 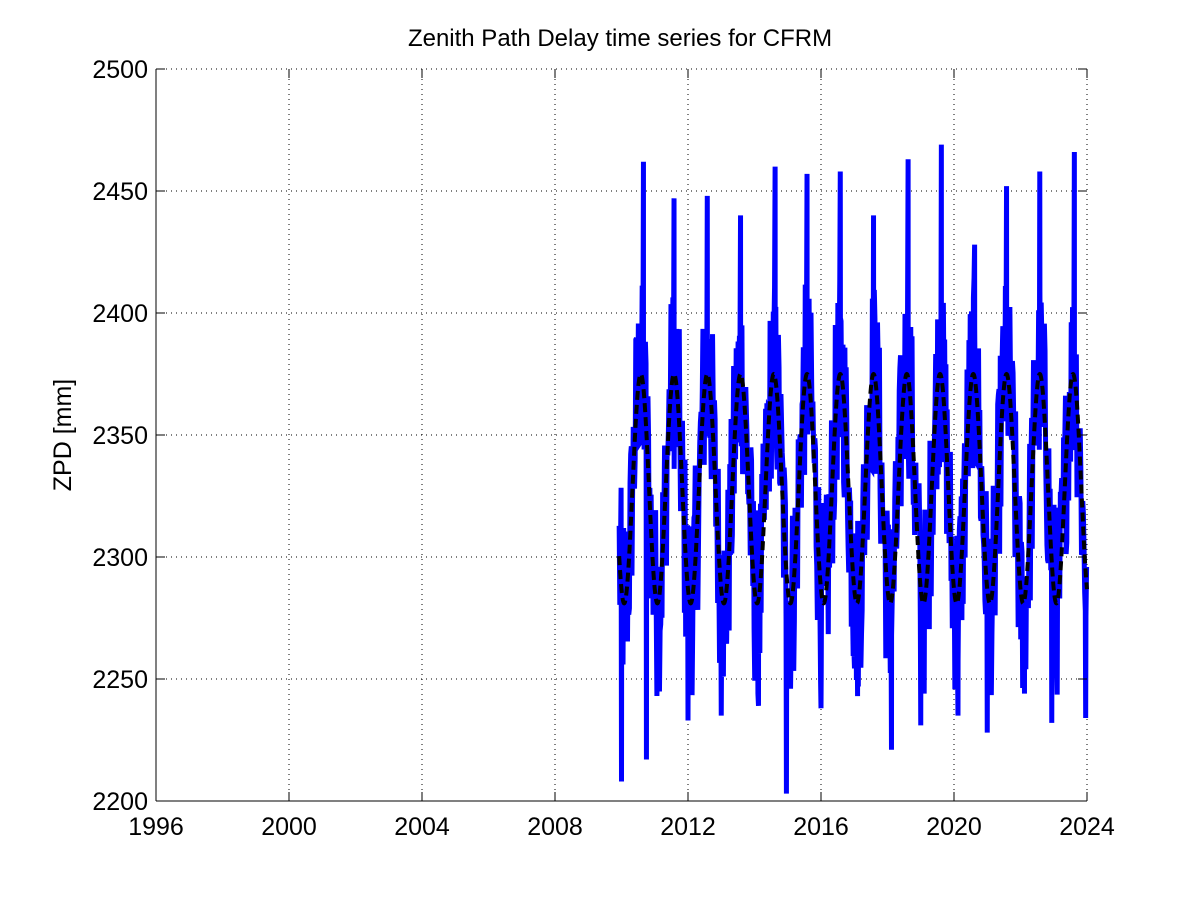 I want to click on y-axis-label: ZPD [mm], so click(x=63, y=435).